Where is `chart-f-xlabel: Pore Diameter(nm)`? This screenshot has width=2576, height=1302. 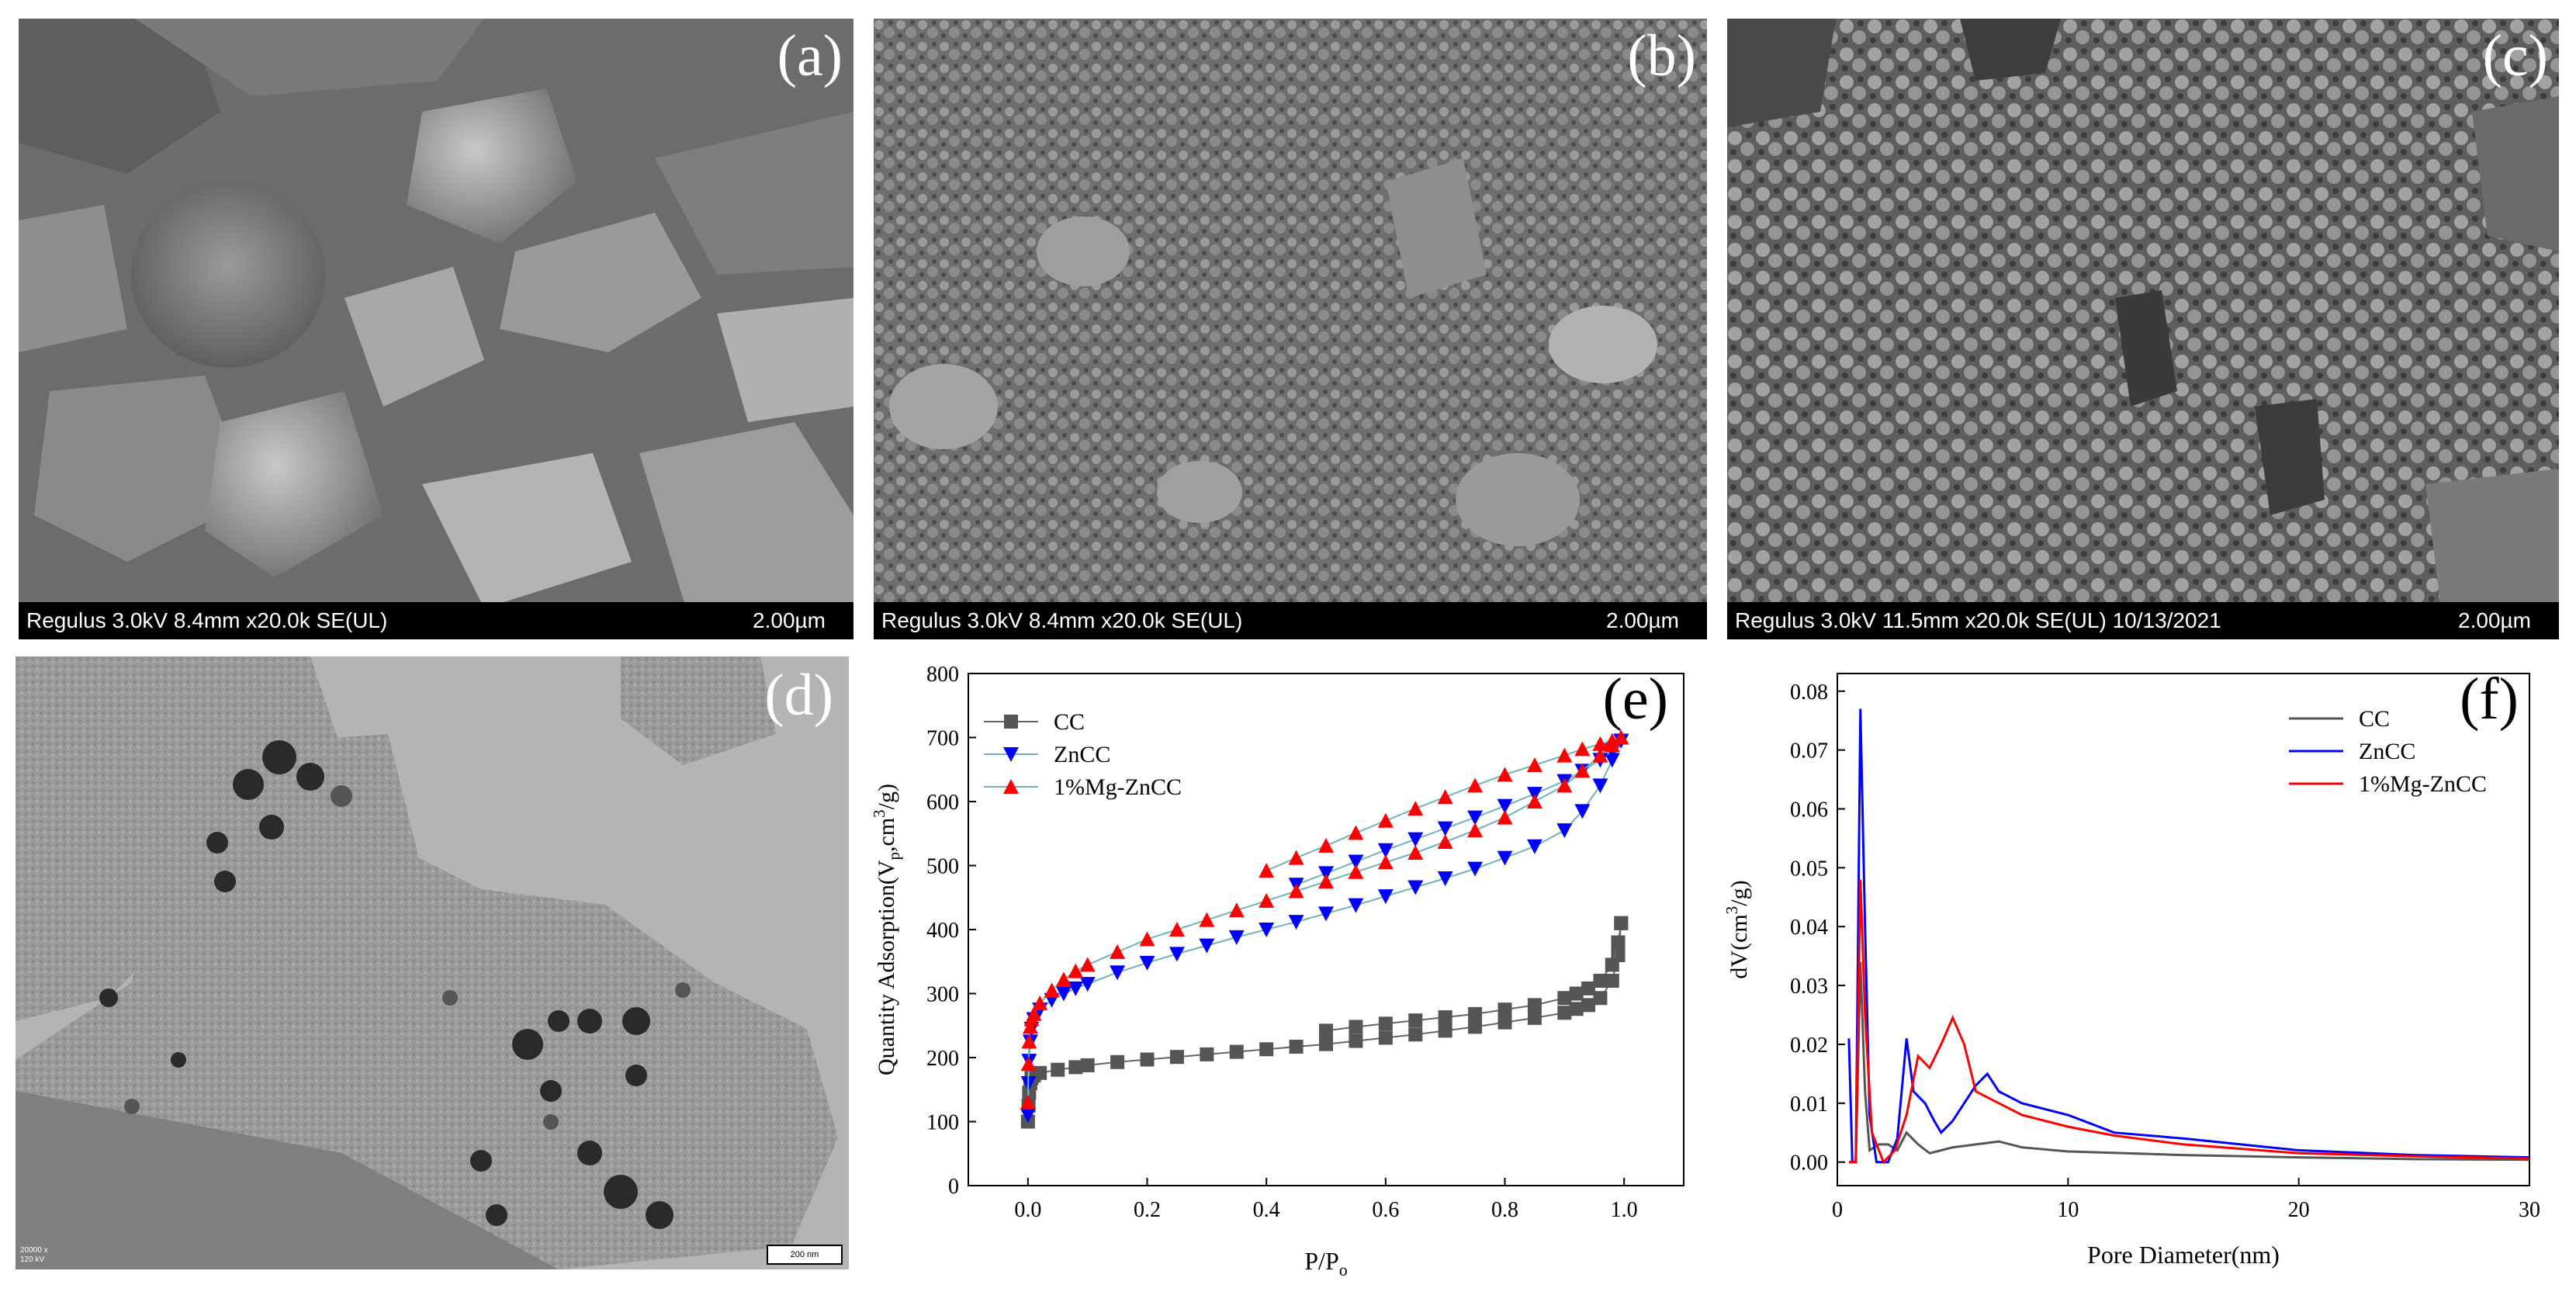
chart-f-xlabel: Pore Diameter(nm) is located at coordinates (2183, 1255).